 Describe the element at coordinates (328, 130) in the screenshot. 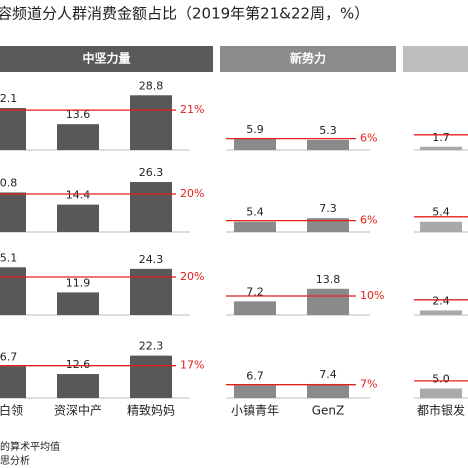

I see `value-label: 5.3` at that location.